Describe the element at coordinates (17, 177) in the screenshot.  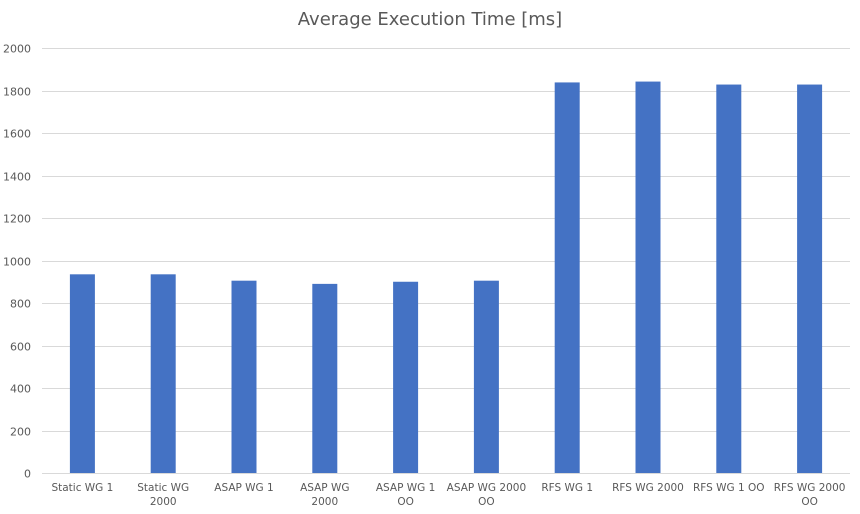
I see `y-tick-label: 1400` at that location.